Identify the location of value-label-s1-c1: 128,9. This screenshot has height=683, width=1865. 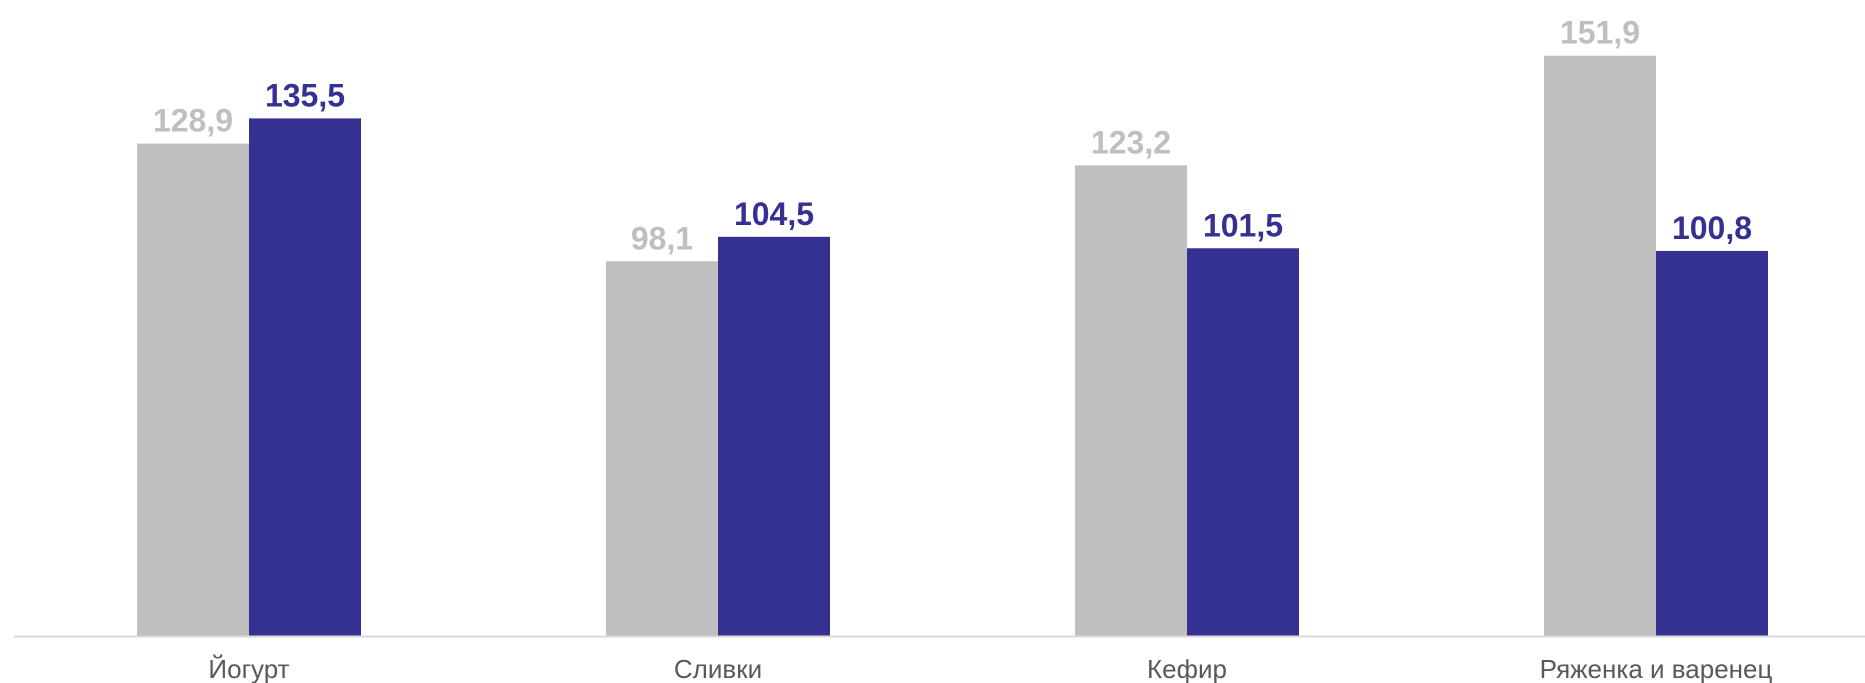
(193, 121).